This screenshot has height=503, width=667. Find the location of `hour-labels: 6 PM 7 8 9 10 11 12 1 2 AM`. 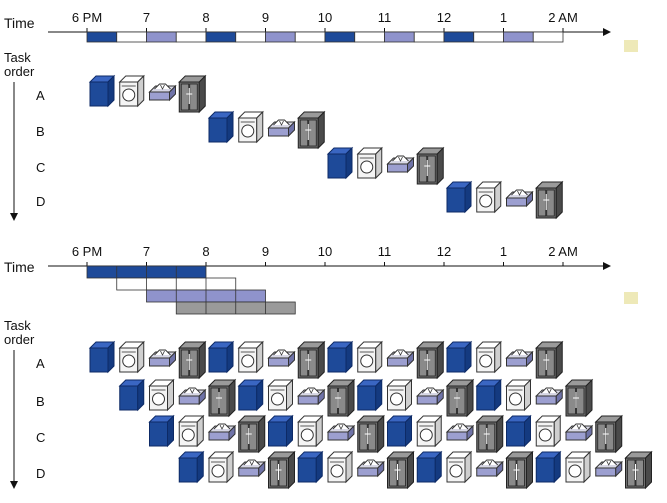

hour-labels: 6 PM 7 8 9 10 11 12 1 2 AM is located at coordinates (325, 21).